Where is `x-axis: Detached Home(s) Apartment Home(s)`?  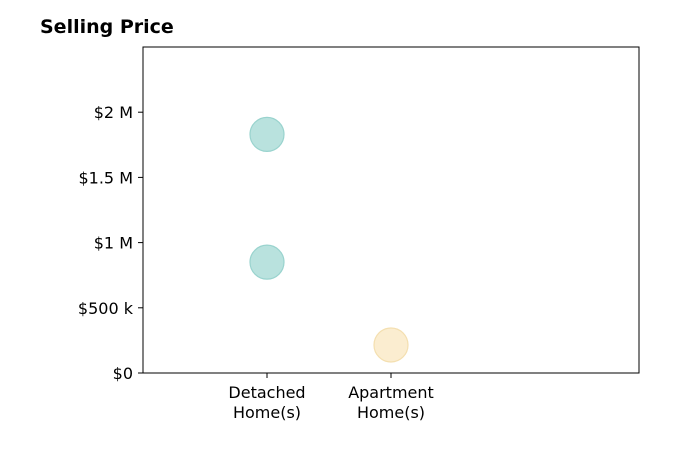
x-axis: Detached Home(s) Apartment Home(s) is located at coordinates (331, 397).